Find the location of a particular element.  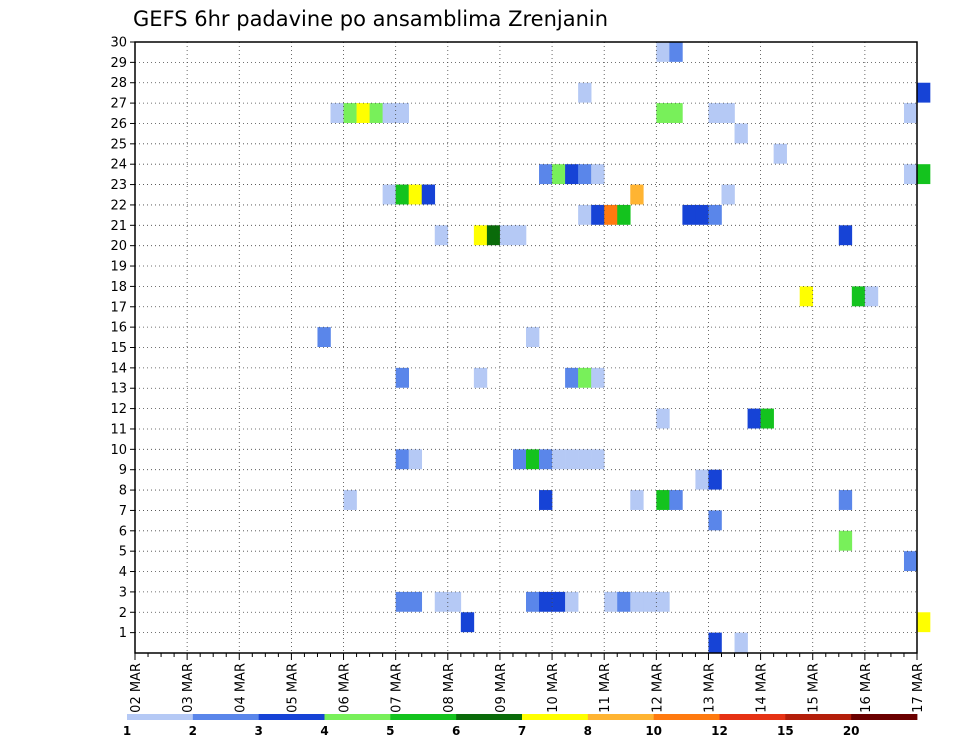

y-tick-label: 5 is located at coordinates (123, 552).